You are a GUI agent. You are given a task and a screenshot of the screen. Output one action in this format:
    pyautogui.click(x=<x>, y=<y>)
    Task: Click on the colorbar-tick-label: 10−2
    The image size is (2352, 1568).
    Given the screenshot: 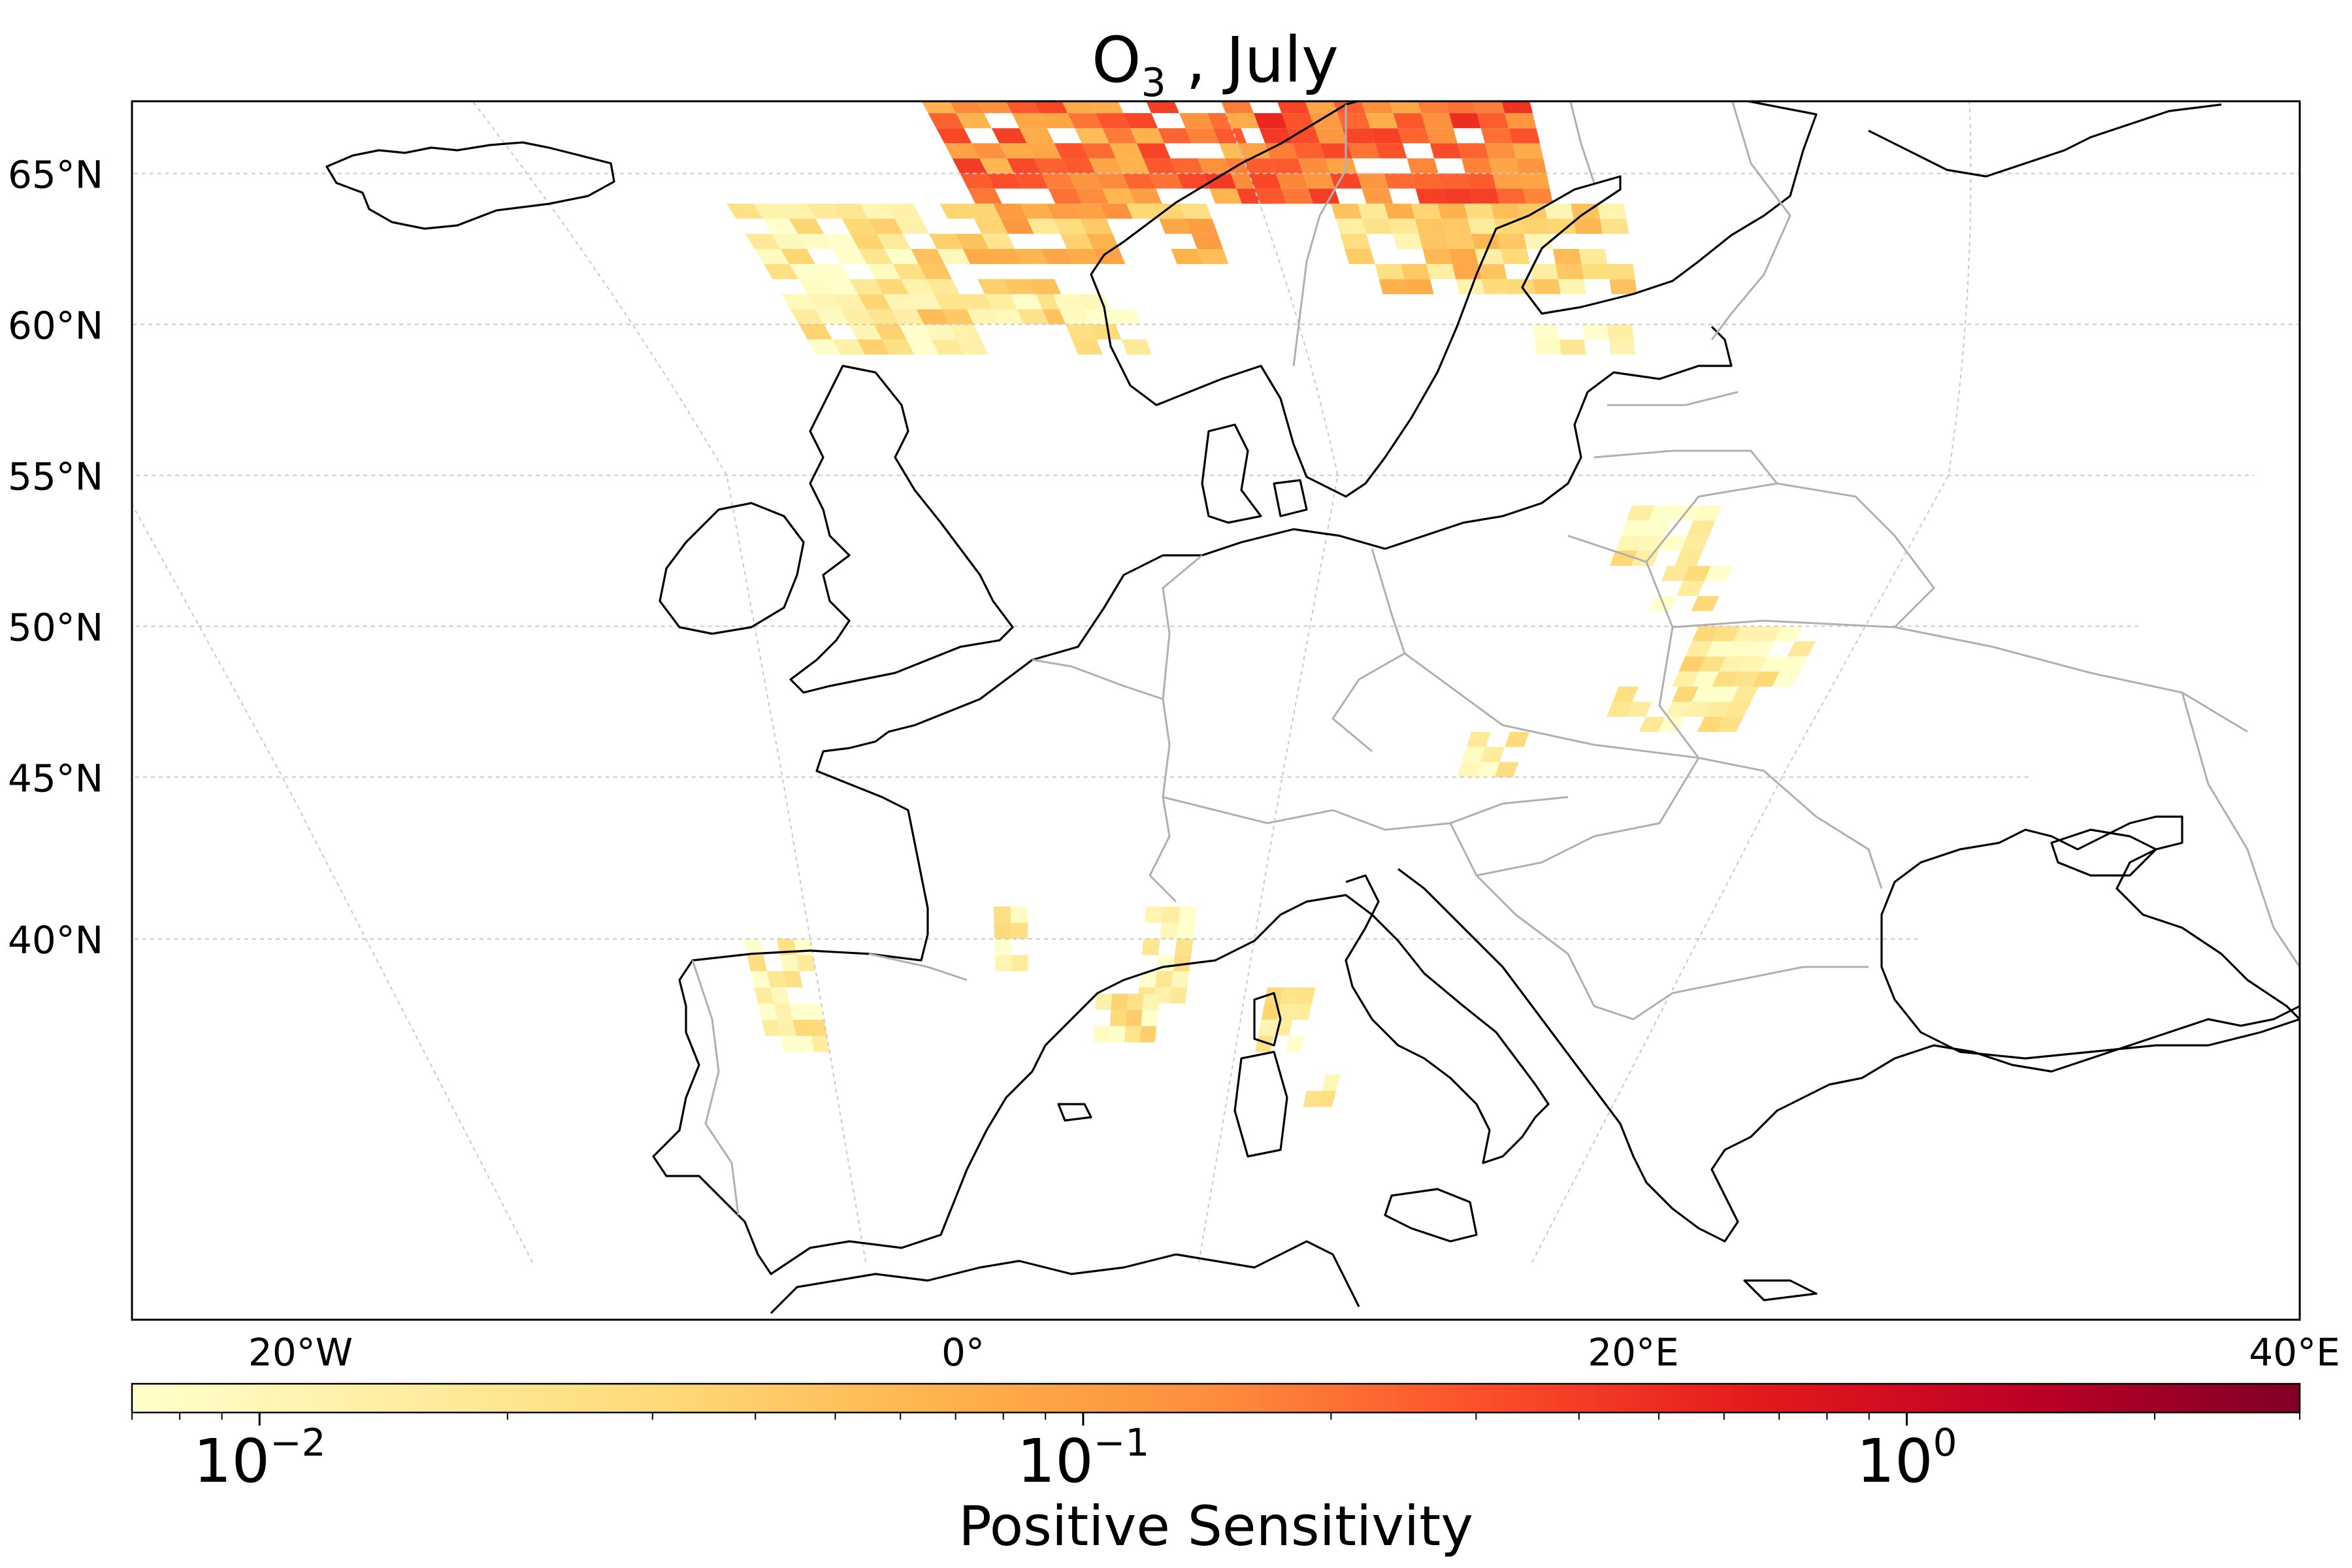 What is the action you would take?
    pyautogui.click(x=259, y=1458)
    